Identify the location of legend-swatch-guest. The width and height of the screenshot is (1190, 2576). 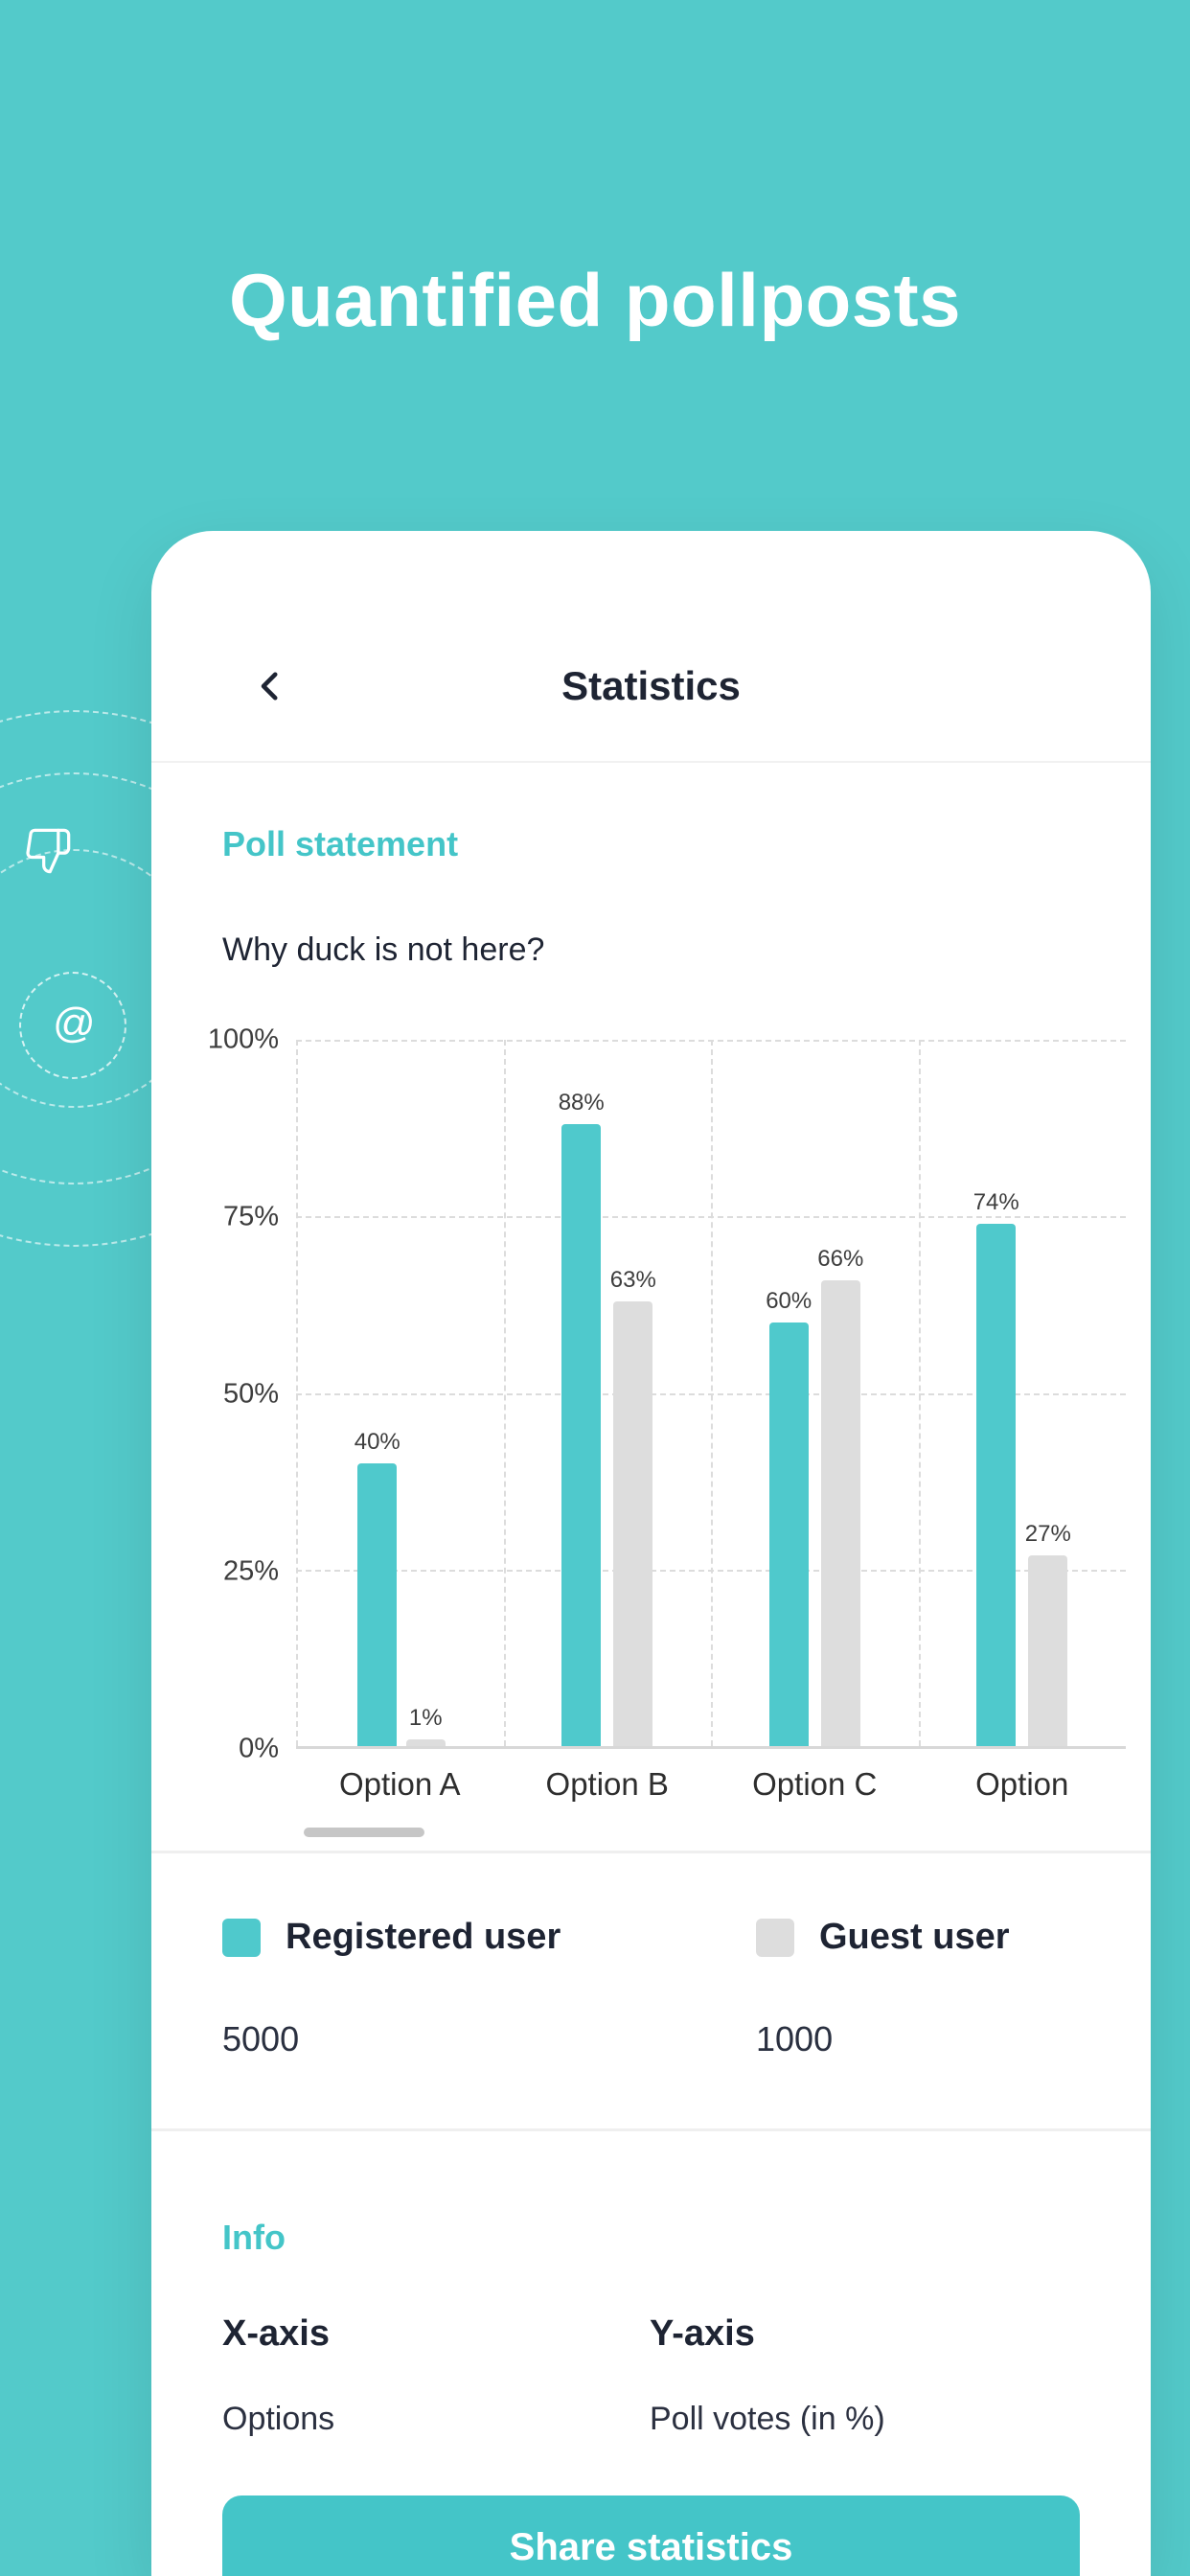
(775, 1937).